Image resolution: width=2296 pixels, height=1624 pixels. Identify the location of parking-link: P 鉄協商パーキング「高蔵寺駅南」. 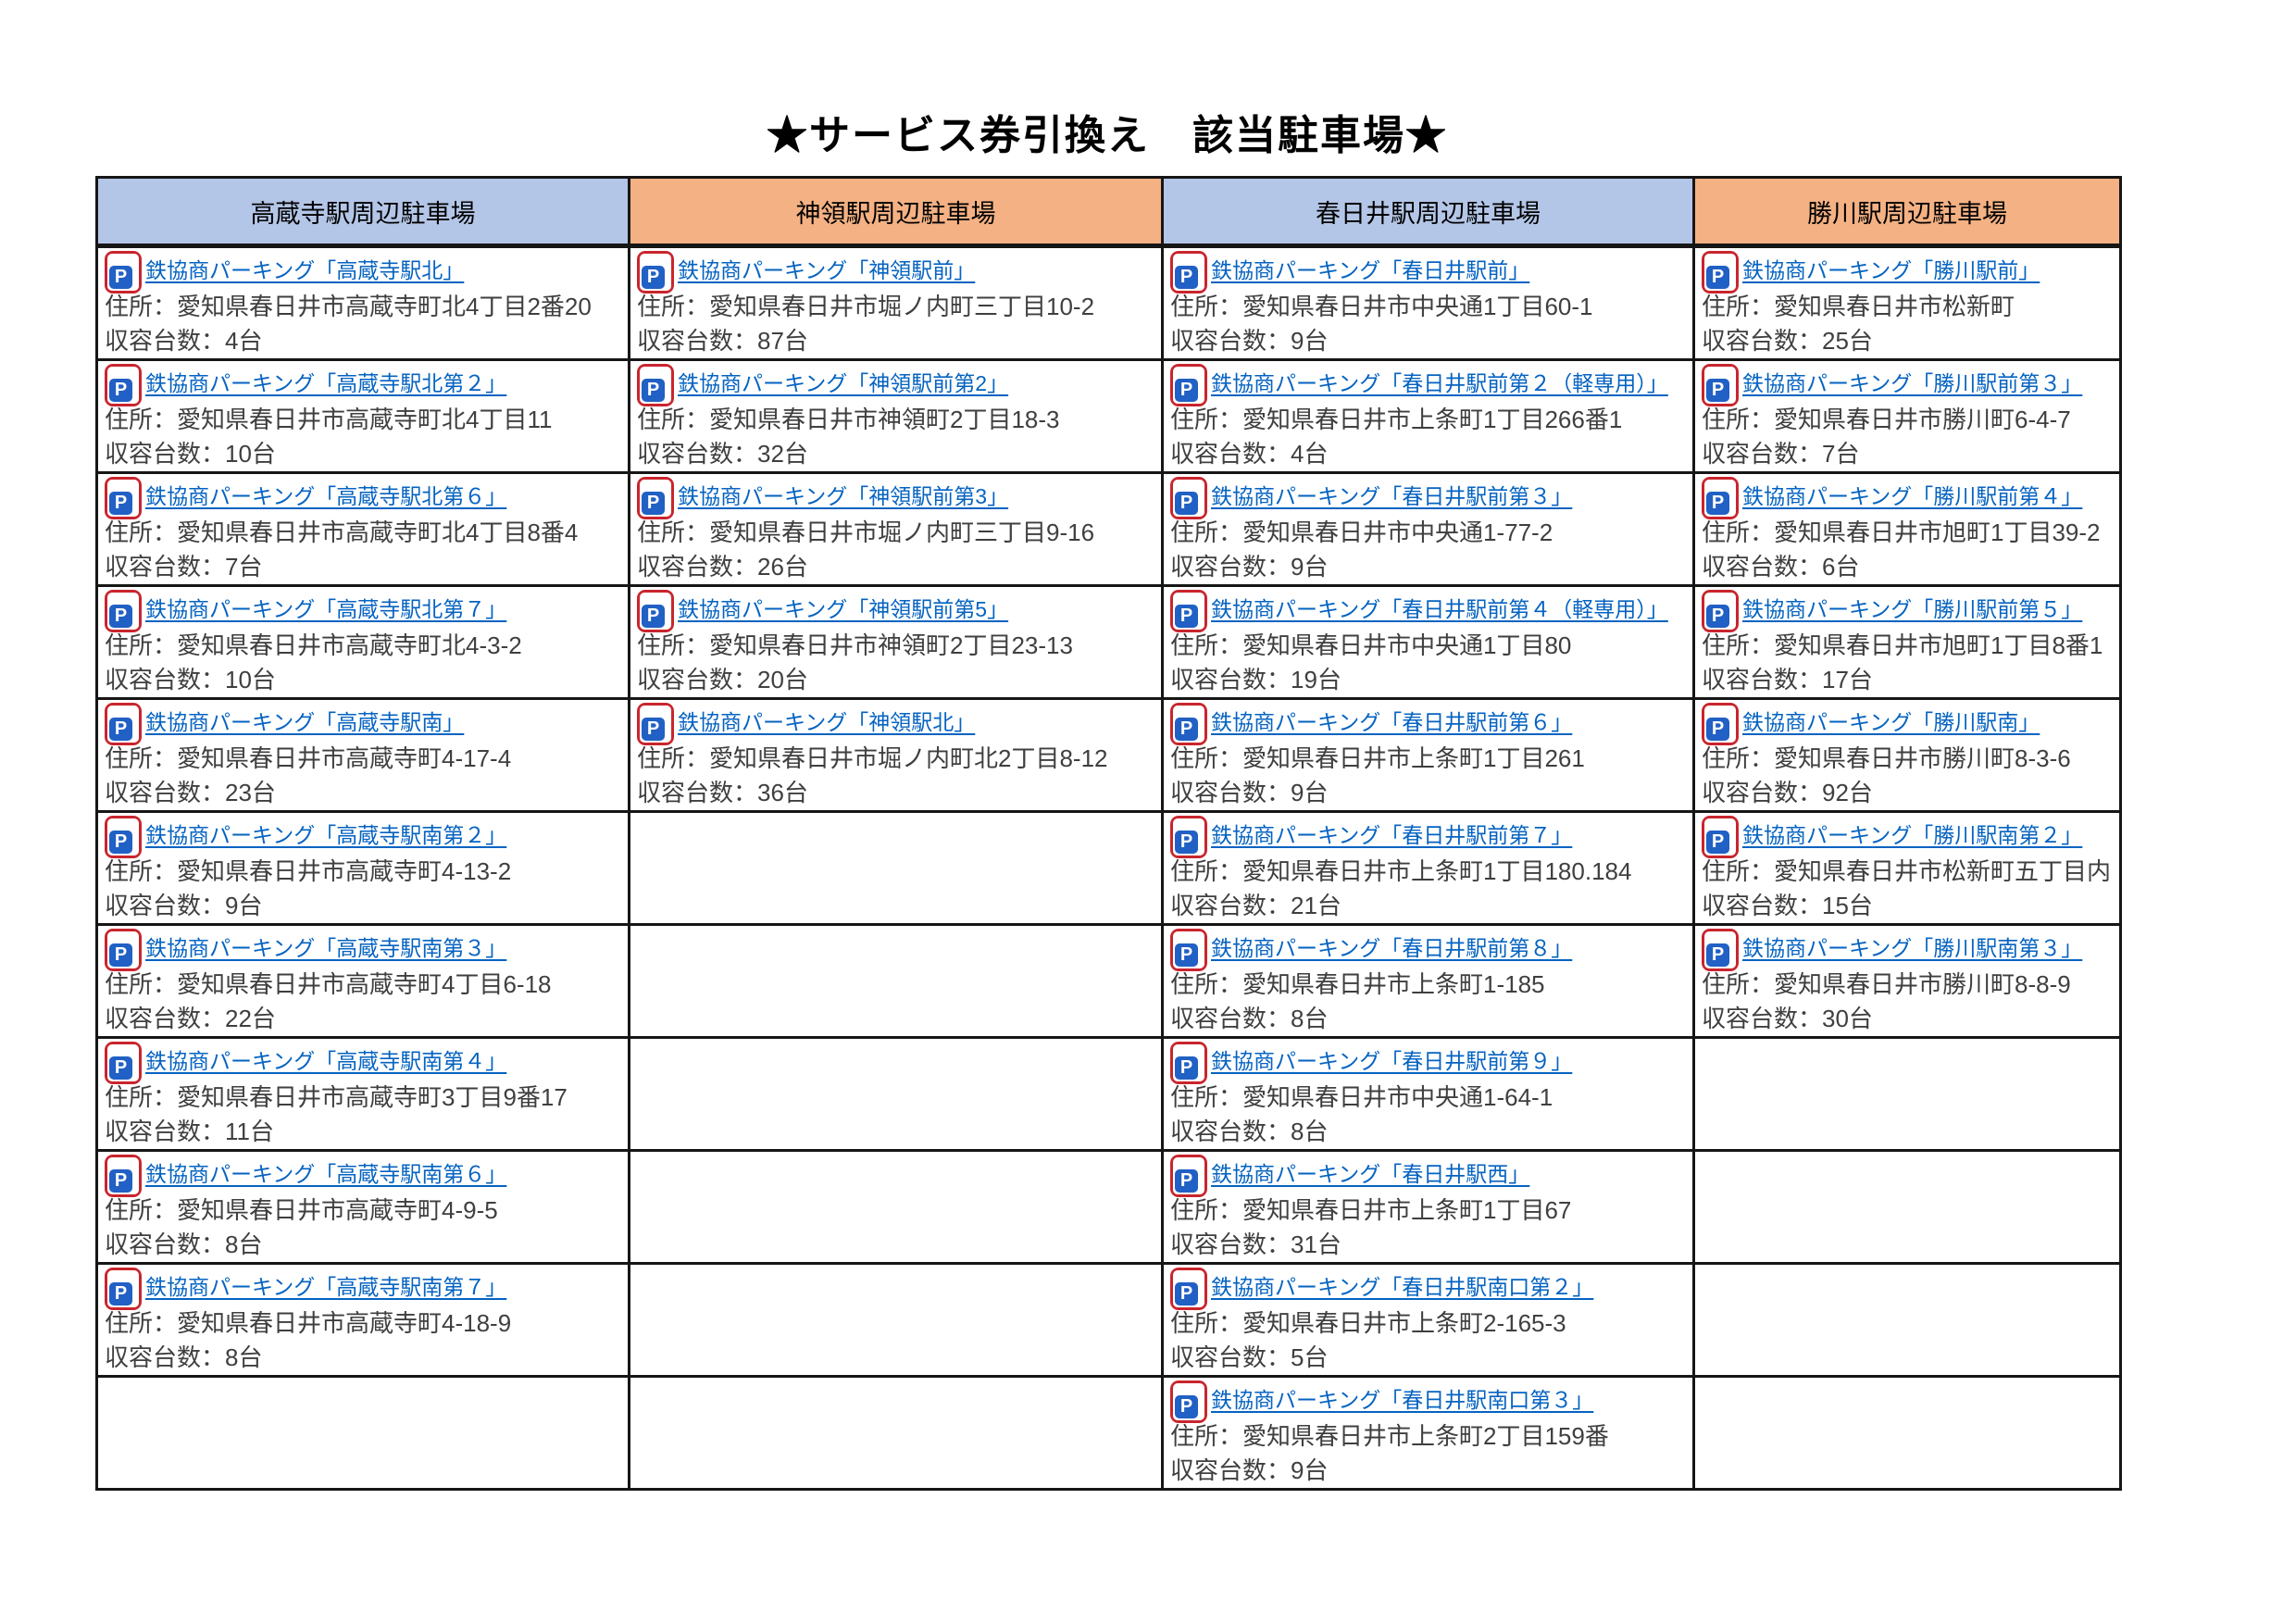
(284, 723).